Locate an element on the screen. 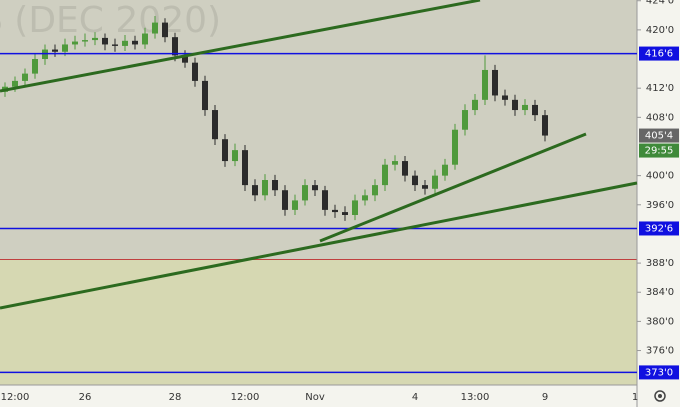 The width and height of the screenshot is (680, 407). last-price-box is located at coordinates (659, 135).